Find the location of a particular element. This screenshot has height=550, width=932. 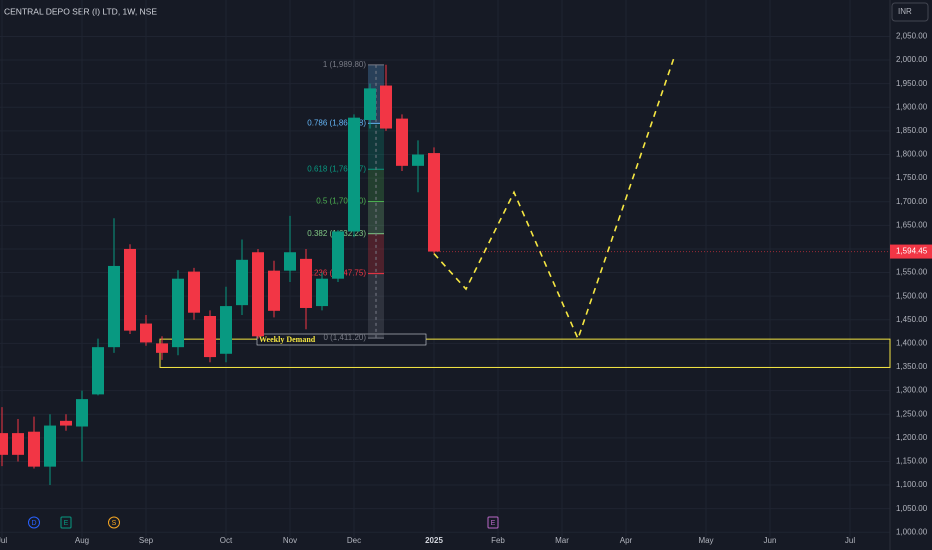

y-tick-label: 1,650.00 is located at coordinates (912, 224).